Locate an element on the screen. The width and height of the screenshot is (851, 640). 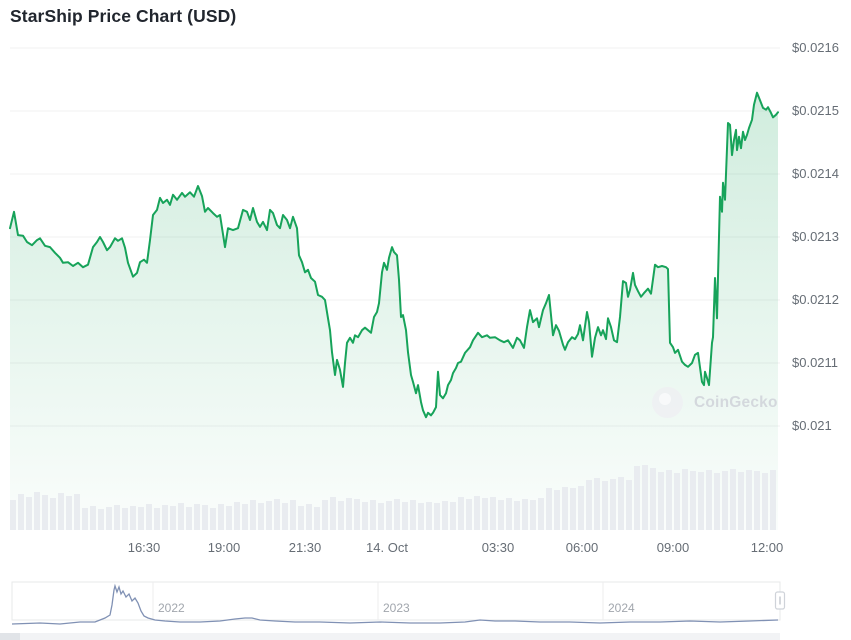
watermark-text: CoinGecko is located at coordinates (736, 402).